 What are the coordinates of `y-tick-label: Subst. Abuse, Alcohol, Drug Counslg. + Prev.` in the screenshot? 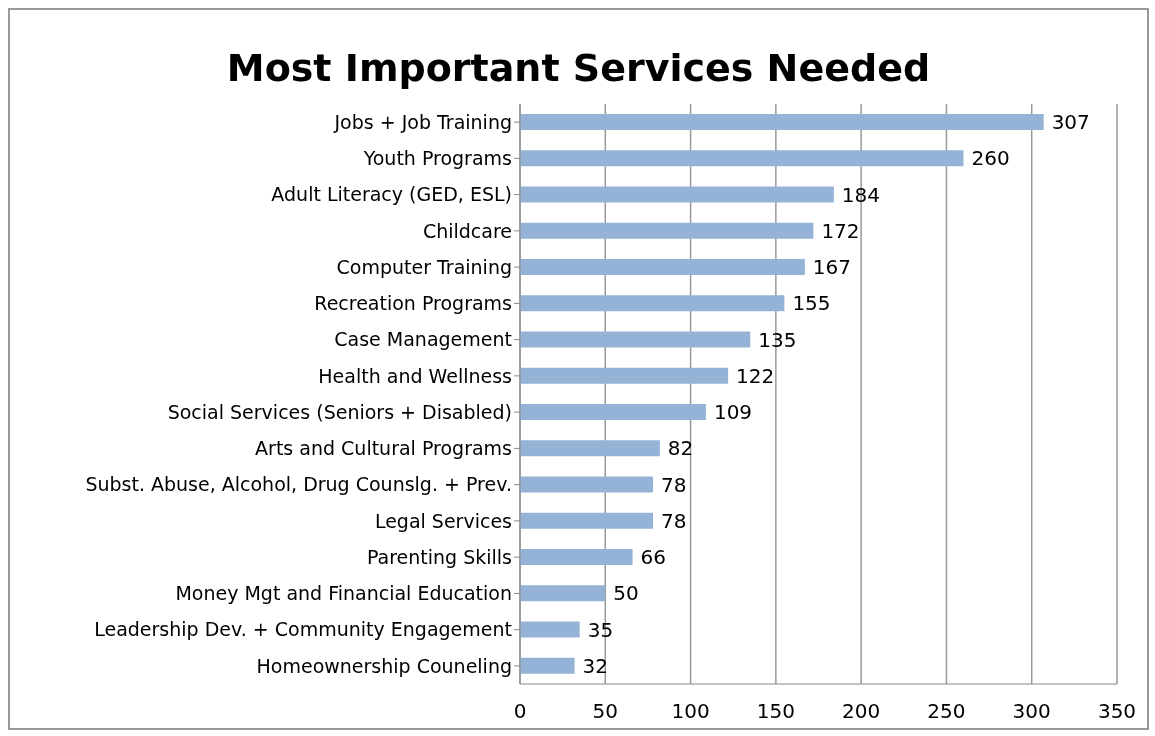 It's located at (298, 484).